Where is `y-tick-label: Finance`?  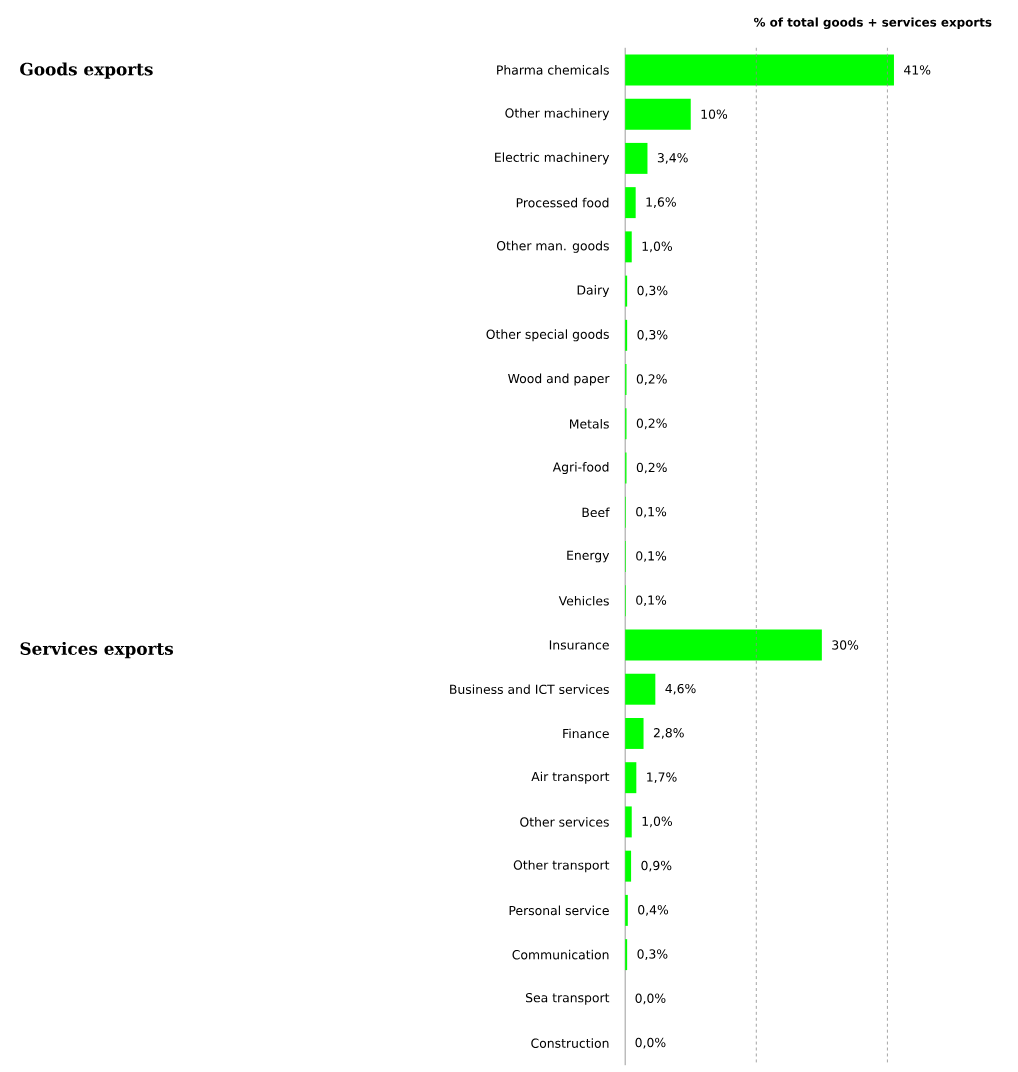 y-tick-label: Finance is located at coordinates (586, 733).